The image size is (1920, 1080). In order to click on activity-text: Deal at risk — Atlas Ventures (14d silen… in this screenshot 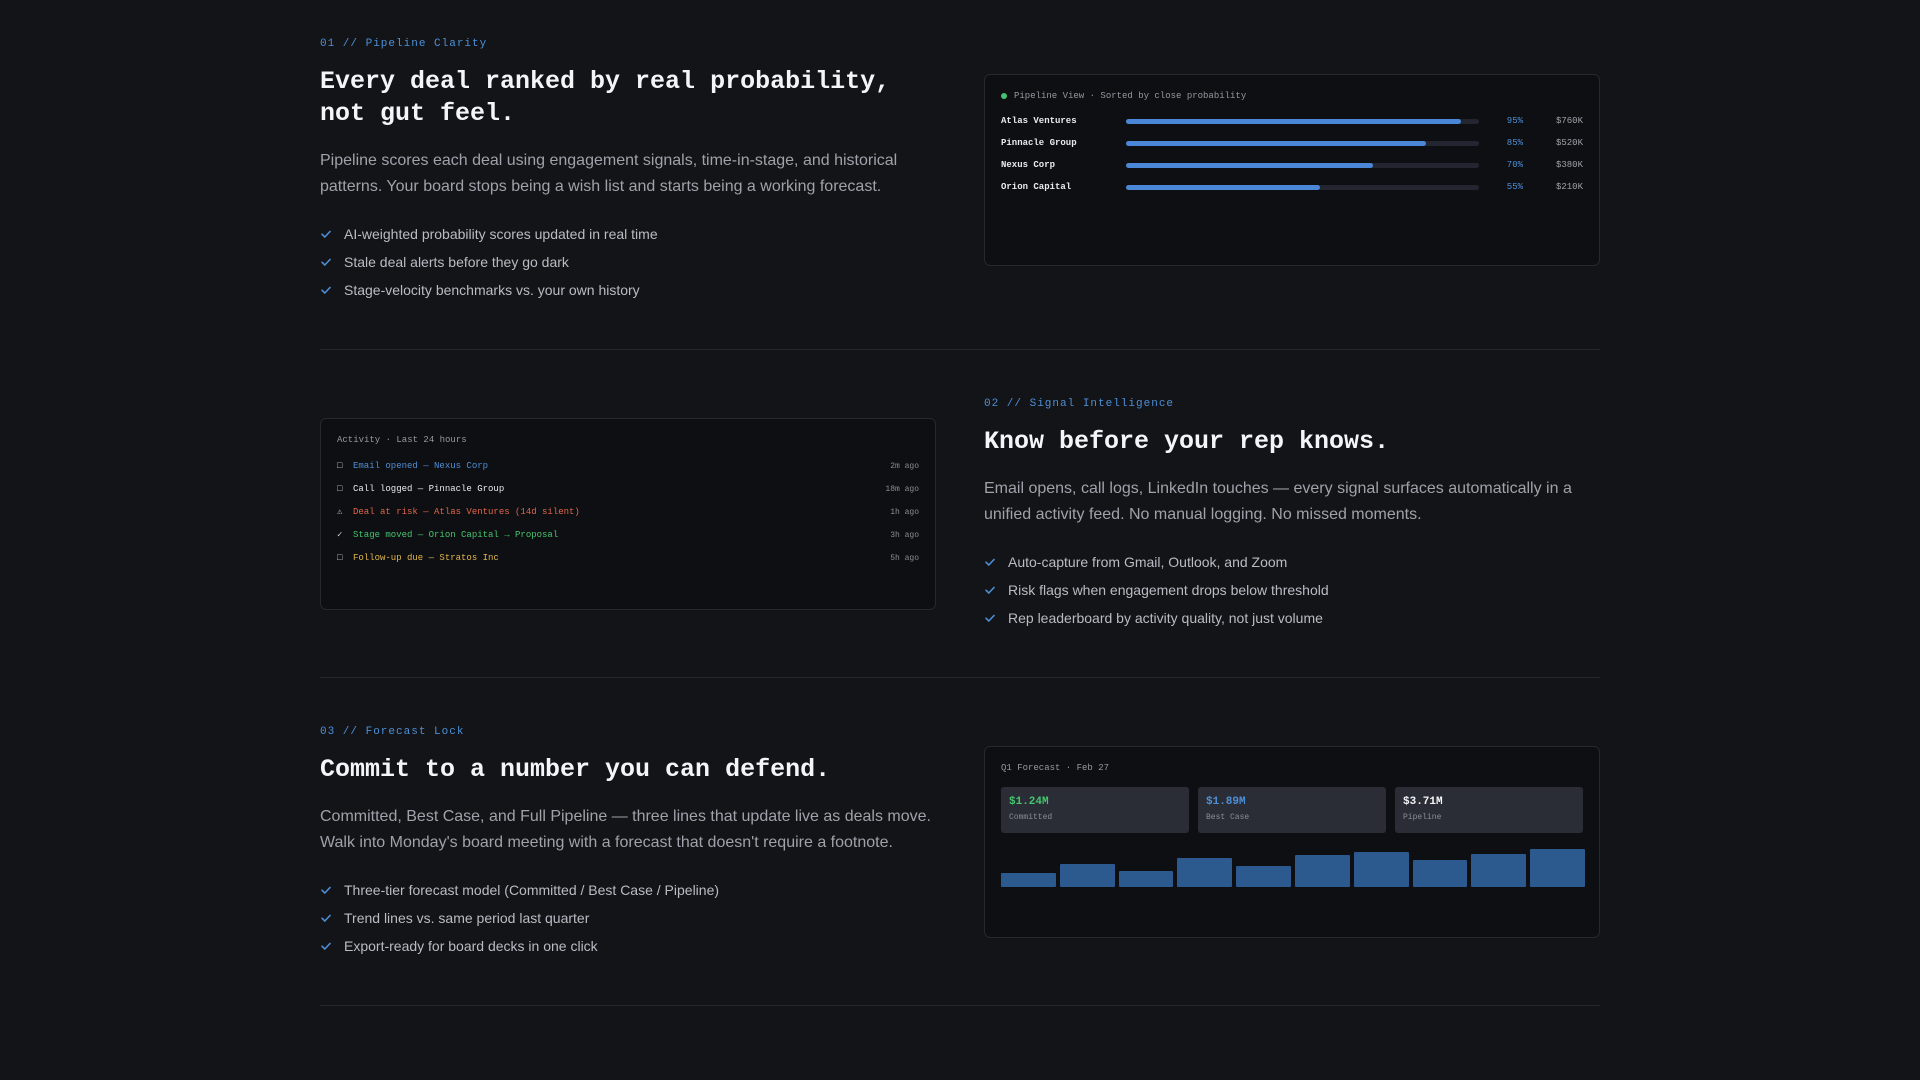, I will do `click(466, 512)`.